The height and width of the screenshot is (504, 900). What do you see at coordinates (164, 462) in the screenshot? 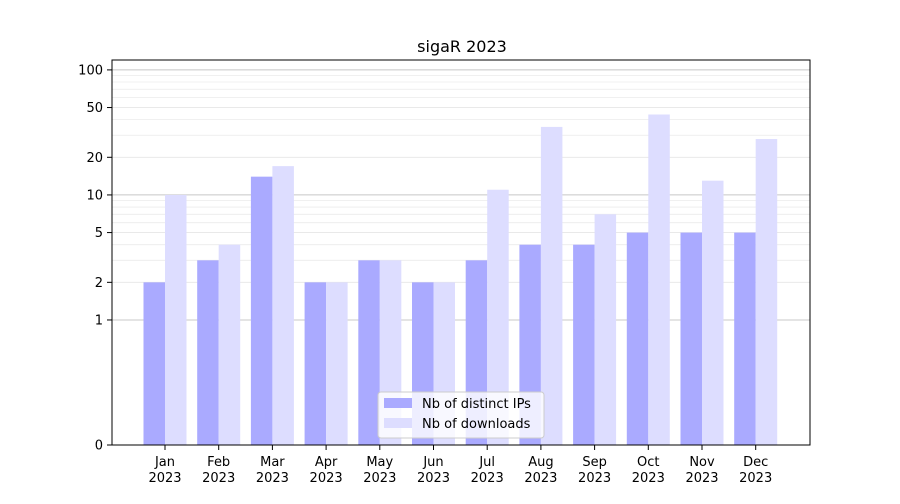
I see `x-tick-label-month: Jan` at bounding box center [164, 462].